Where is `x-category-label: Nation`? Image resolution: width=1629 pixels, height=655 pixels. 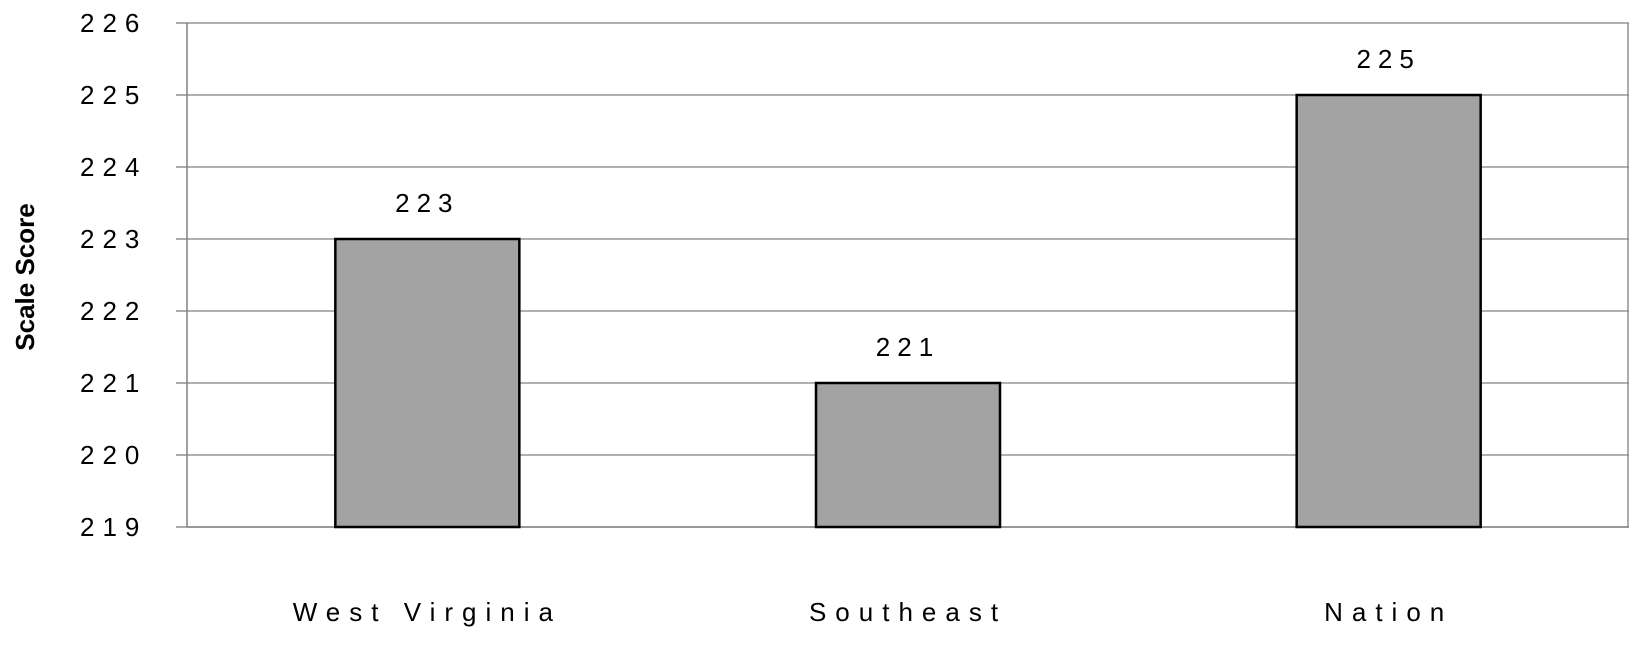
x-category-label: Nation is located at coordinates (1388, 612).